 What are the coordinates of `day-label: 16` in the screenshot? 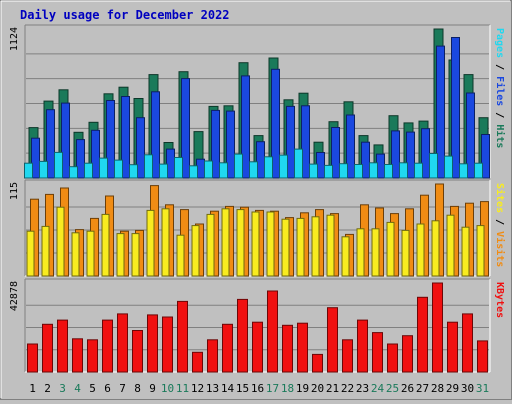 It's located at (257, 388).